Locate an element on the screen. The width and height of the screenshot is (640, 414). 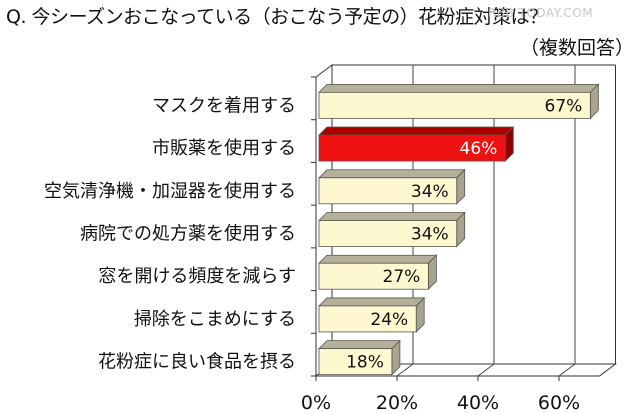
x-tick-label: 0% is located at coordinates (316, 403).